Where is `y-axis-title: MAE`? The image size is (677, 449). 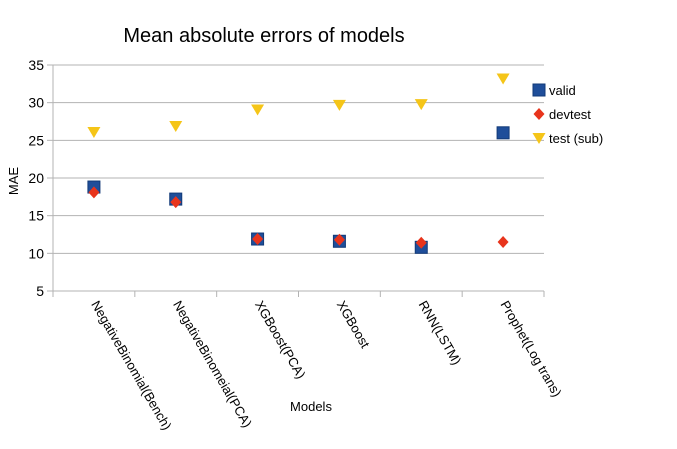
y-axis-title: MAE is located at coordinates (13, 181).